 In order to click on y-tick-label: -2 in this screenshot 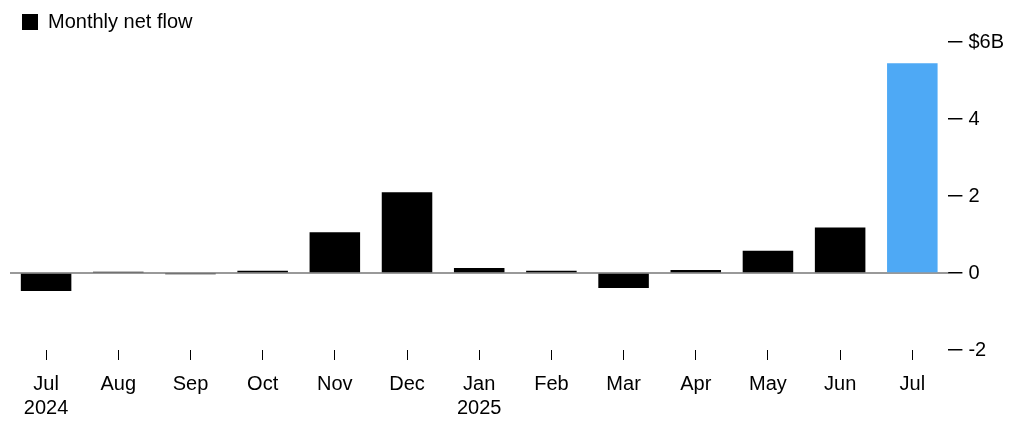, I will do `click(977, 348)`.